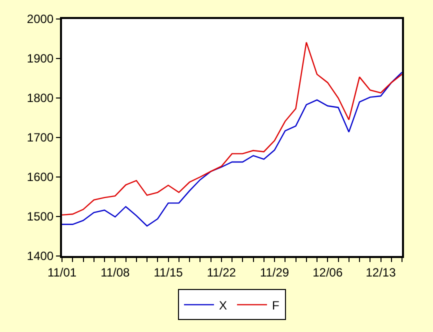 The width and height of the screenshot is (433, 332). Describe the element at coordinates (40, 256) in the screenshot. I see `y-tick-label: 1400` at that location.